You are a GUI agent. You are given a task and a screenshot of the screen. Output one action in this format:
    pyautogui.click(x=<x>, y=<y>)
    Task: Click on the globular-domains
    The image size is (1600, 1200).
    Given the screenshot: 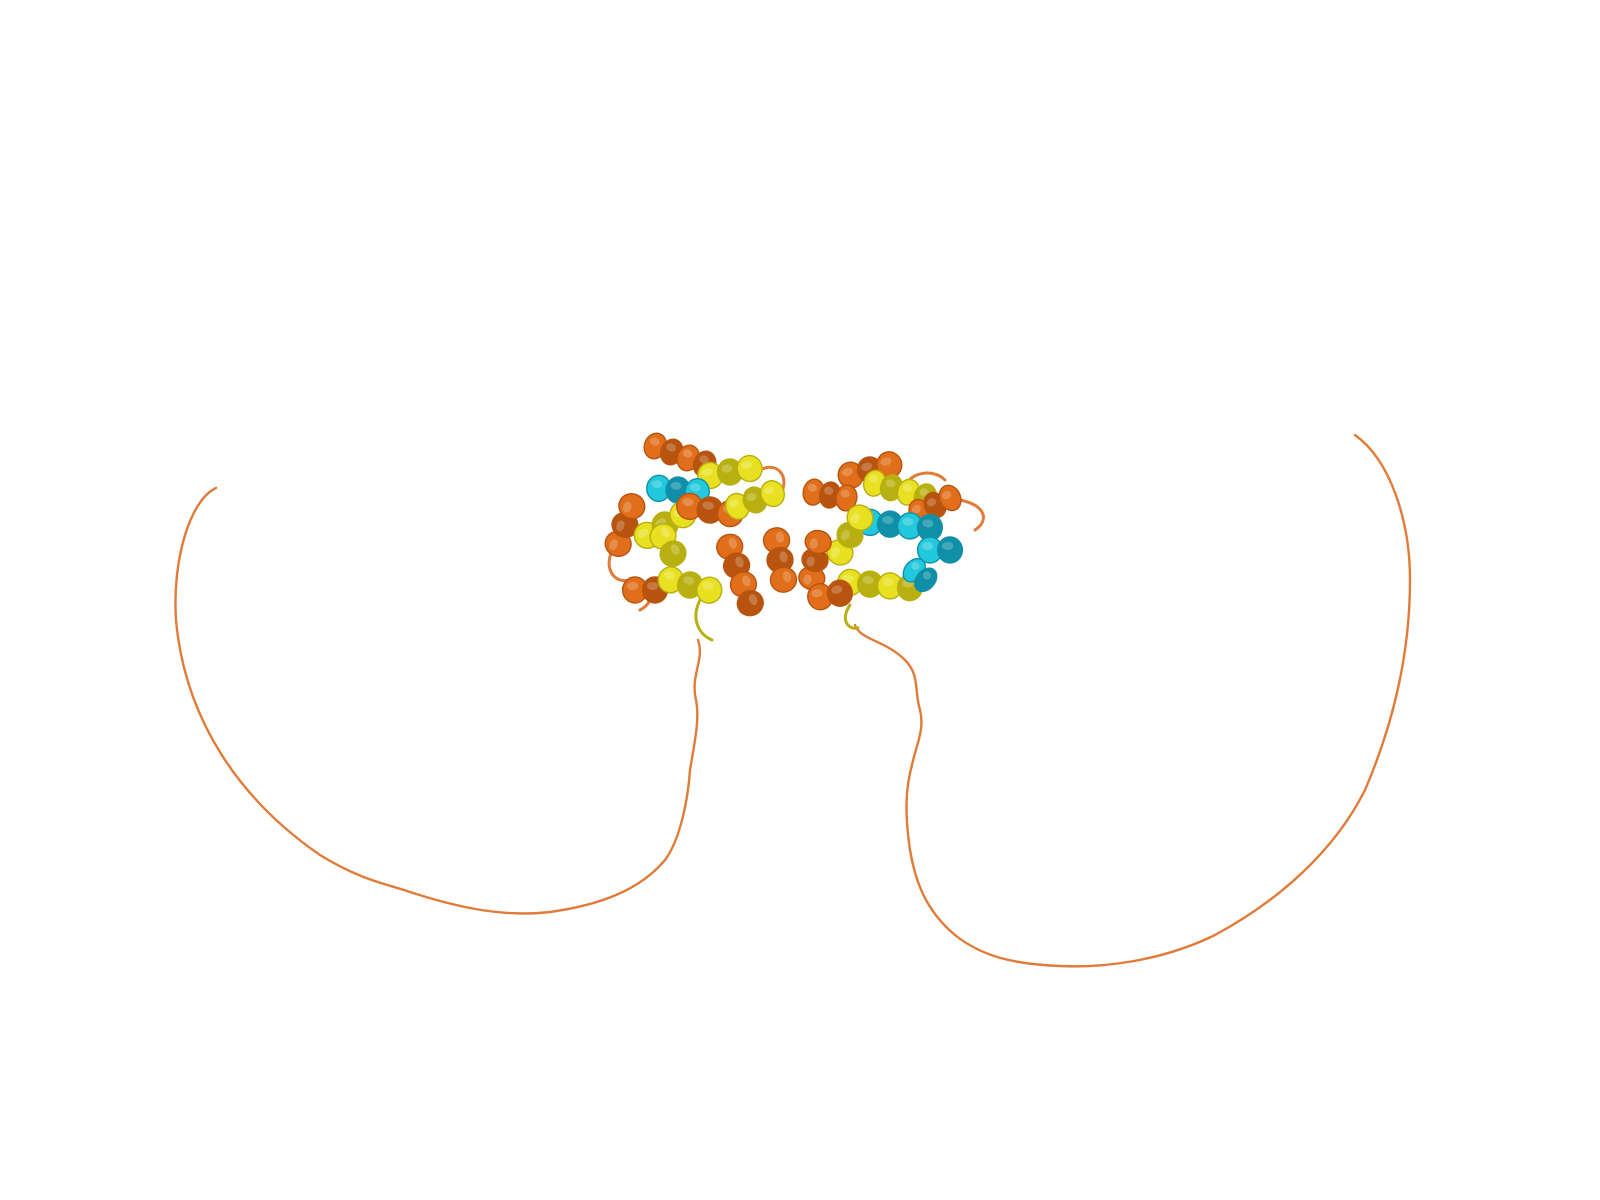 What is the action you would take?
    pyautogui.click(x=794, y=537)
    